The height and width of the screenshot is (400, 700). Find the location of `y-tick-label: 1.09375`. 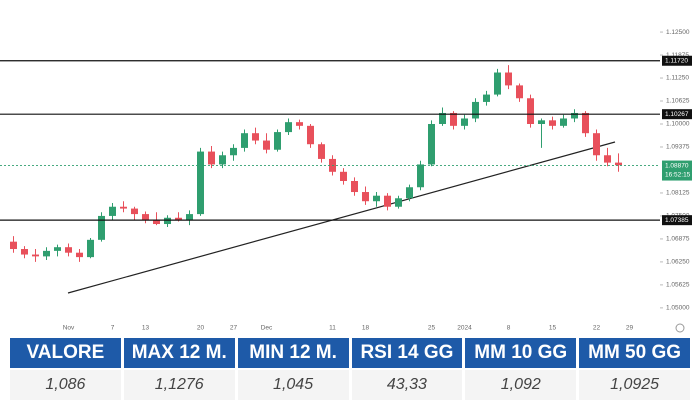

y-tick-label: 1.09375 is located at coordinates (678, 147).